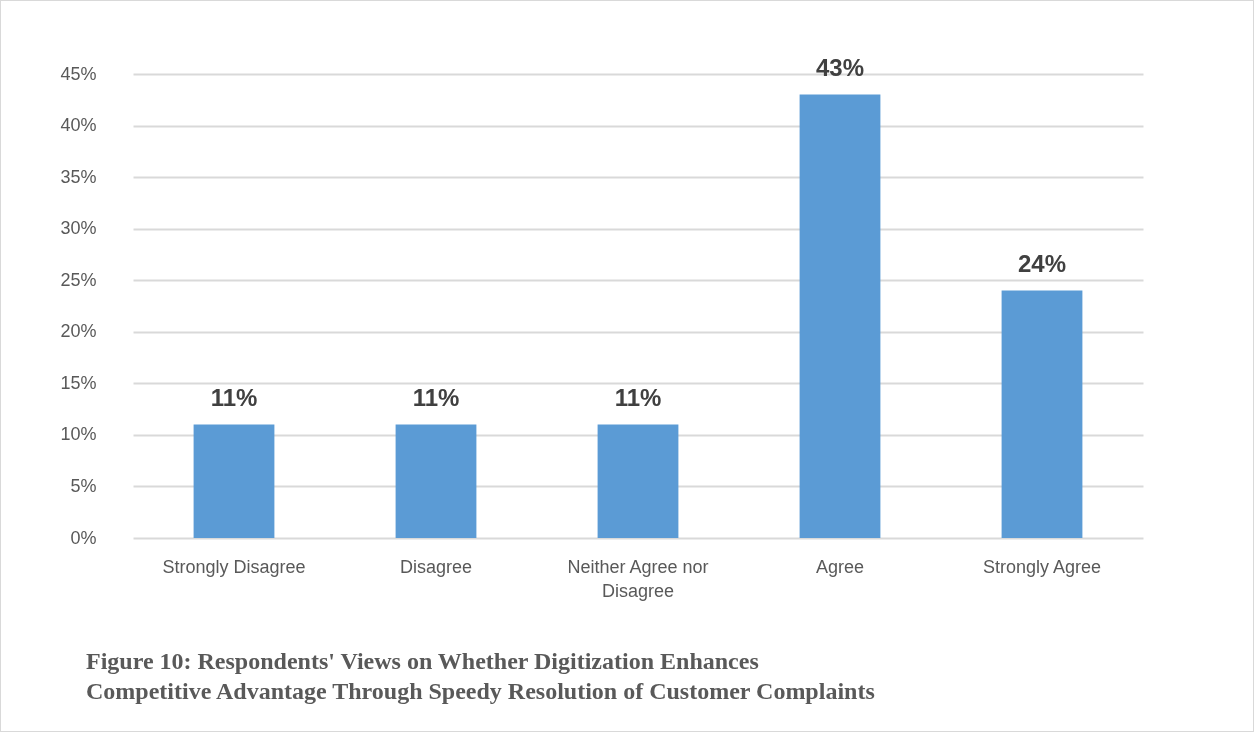 The image size is (1256, 734). I want to click on y-tick-label: 30%, so click(78, 228).